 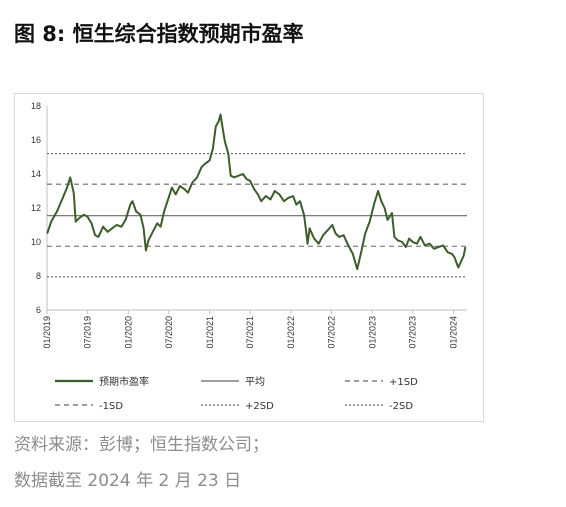 I want to click on x-tick-label: 01/2024, so click(x=454, y=332).